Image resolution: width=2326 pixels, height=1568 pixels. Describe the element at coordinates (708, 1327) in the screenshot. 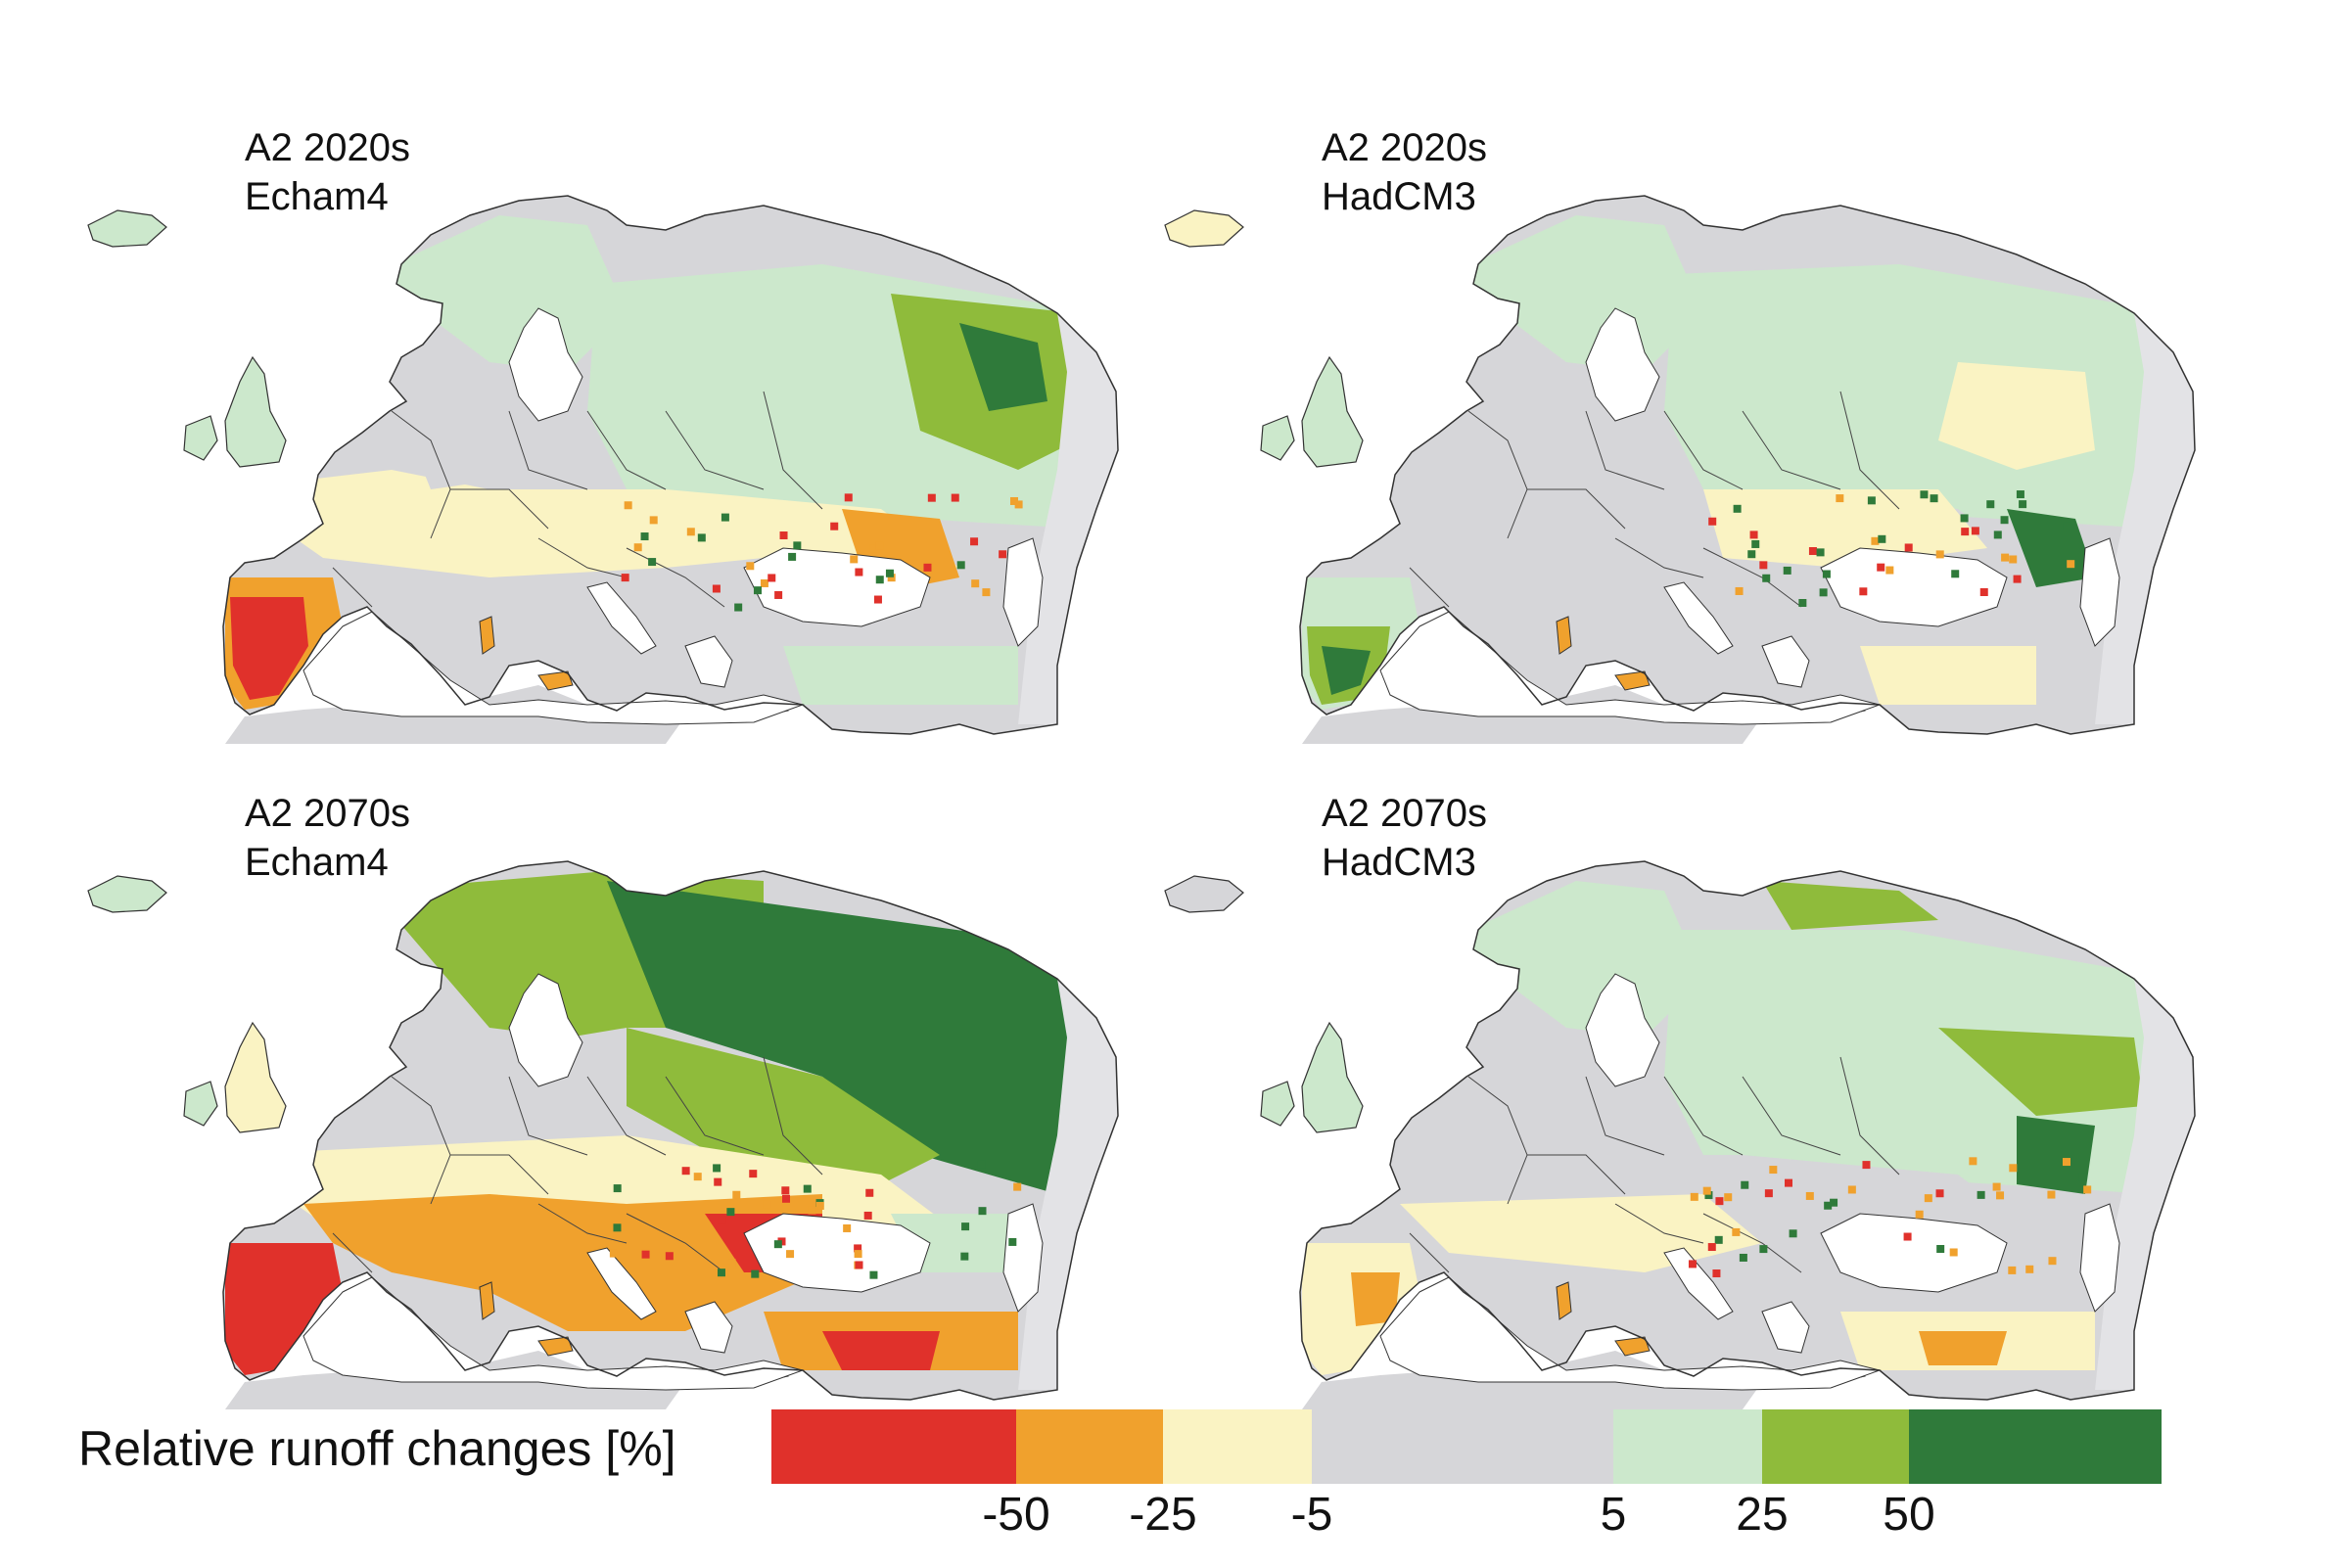

I see `aegean-sea` at that location.